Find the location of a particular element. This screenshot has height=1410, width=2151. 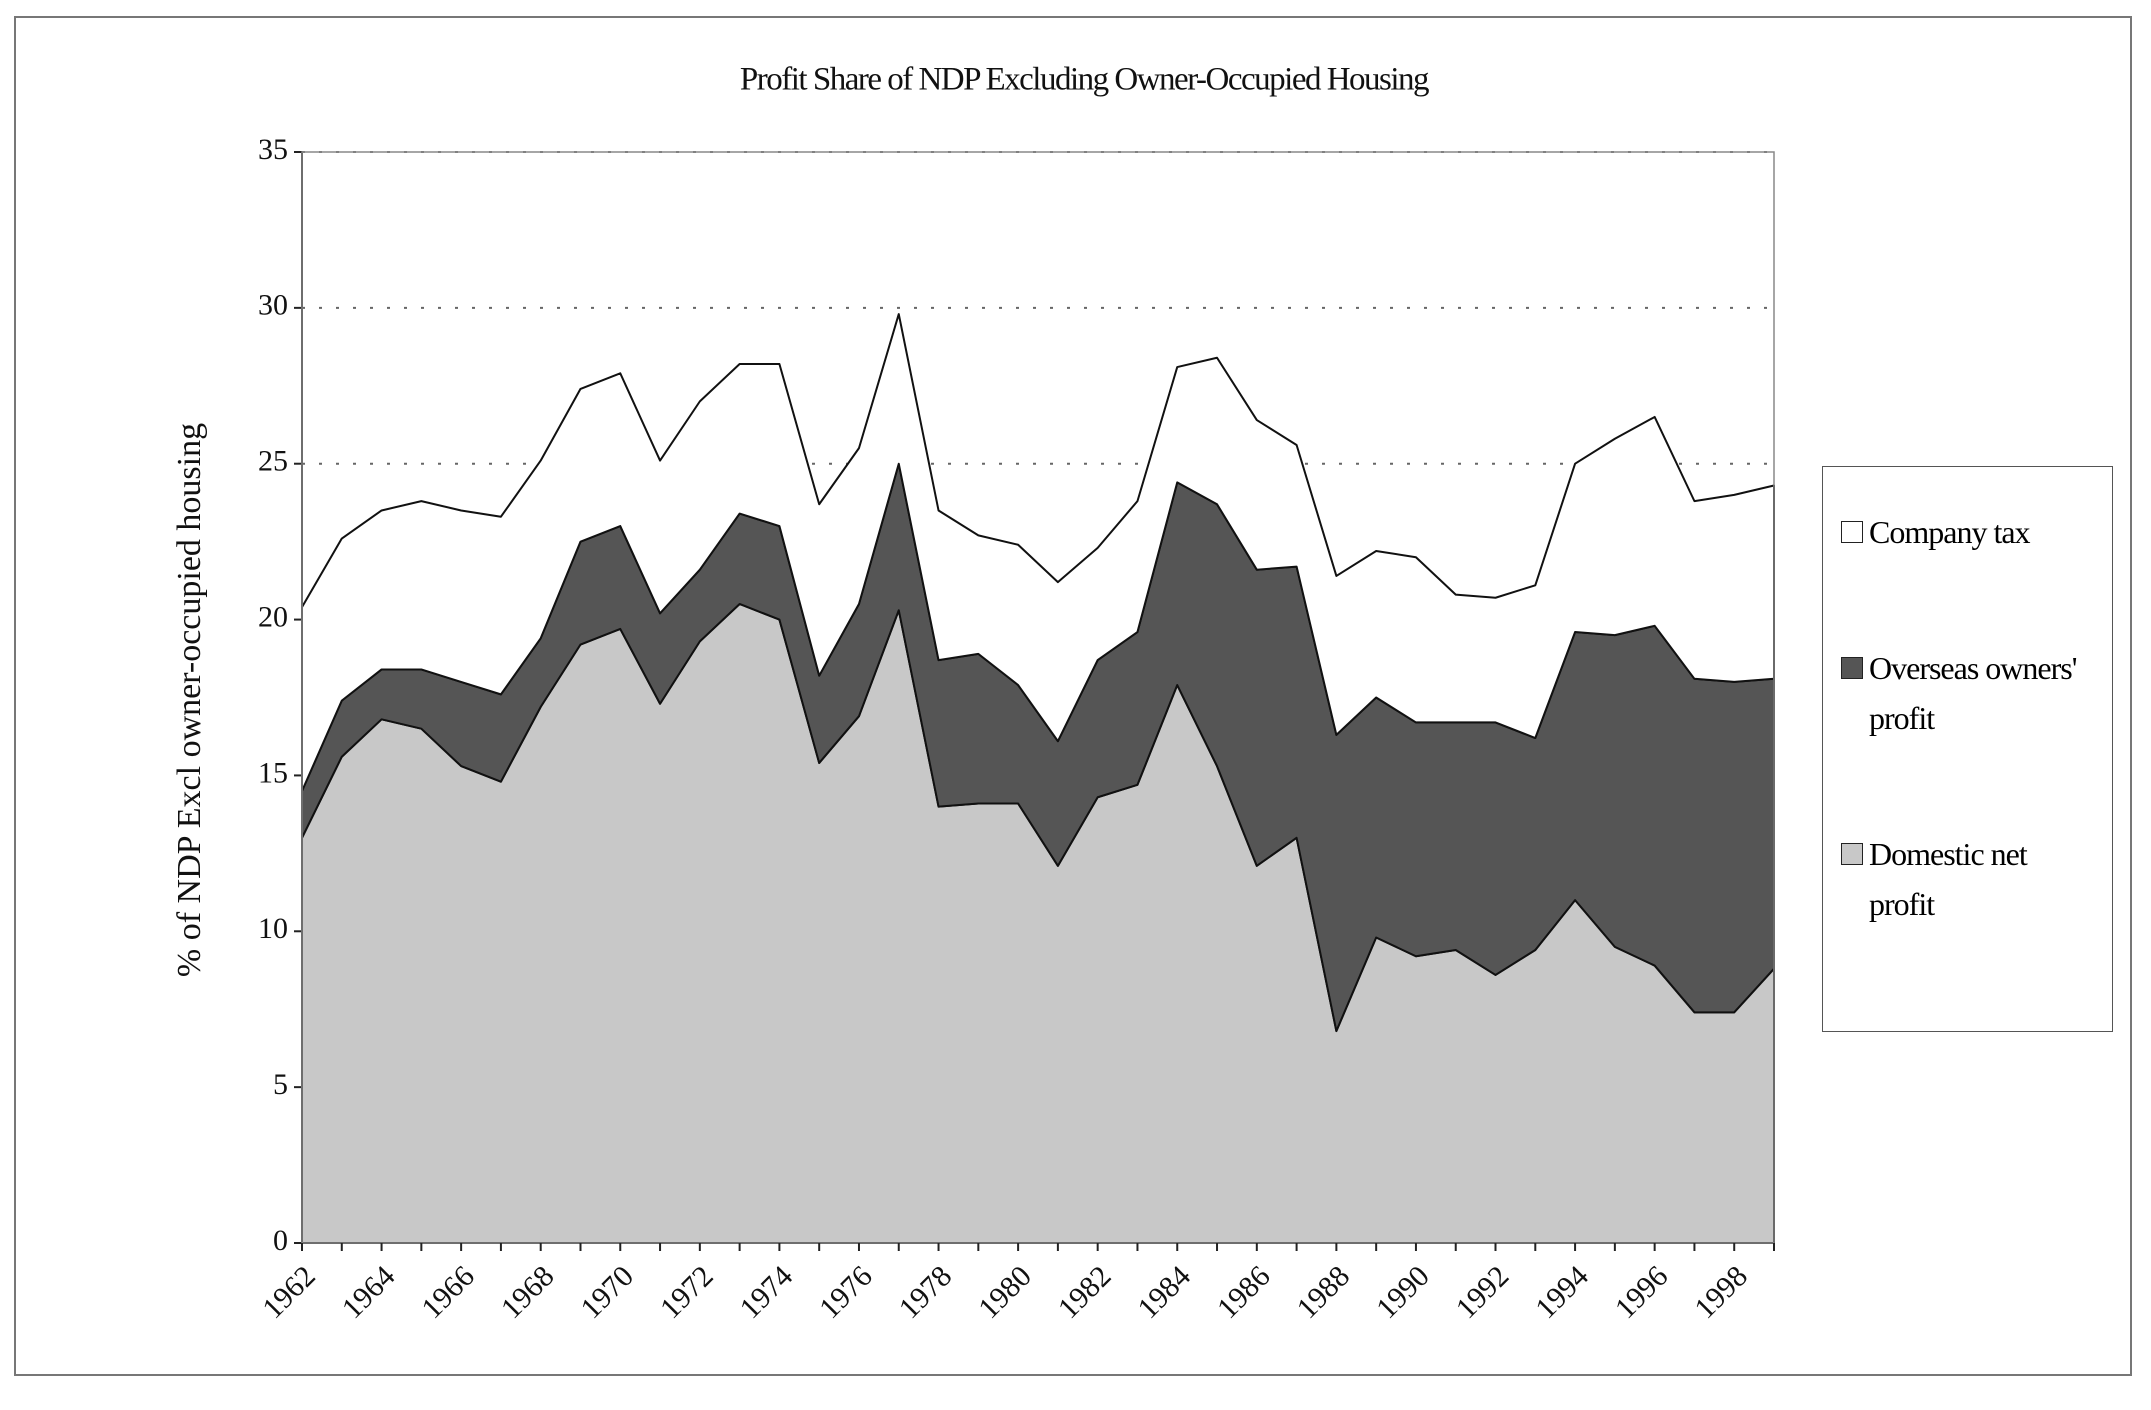

x-tick-label: 1986 is located at coordinates (1244, 1292).